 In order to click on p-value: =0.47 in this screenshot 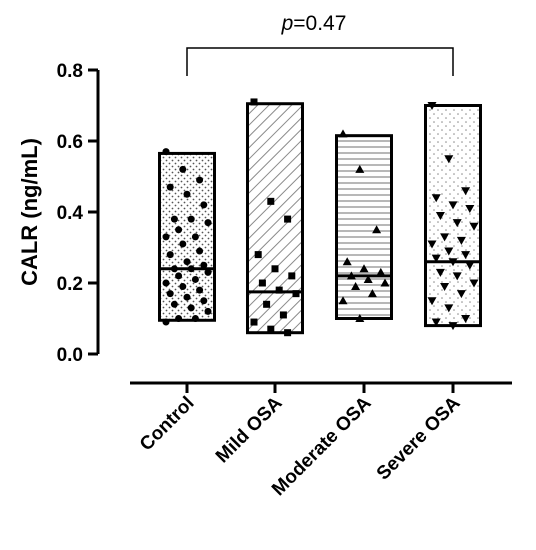, I will do `click(319, 23)`.